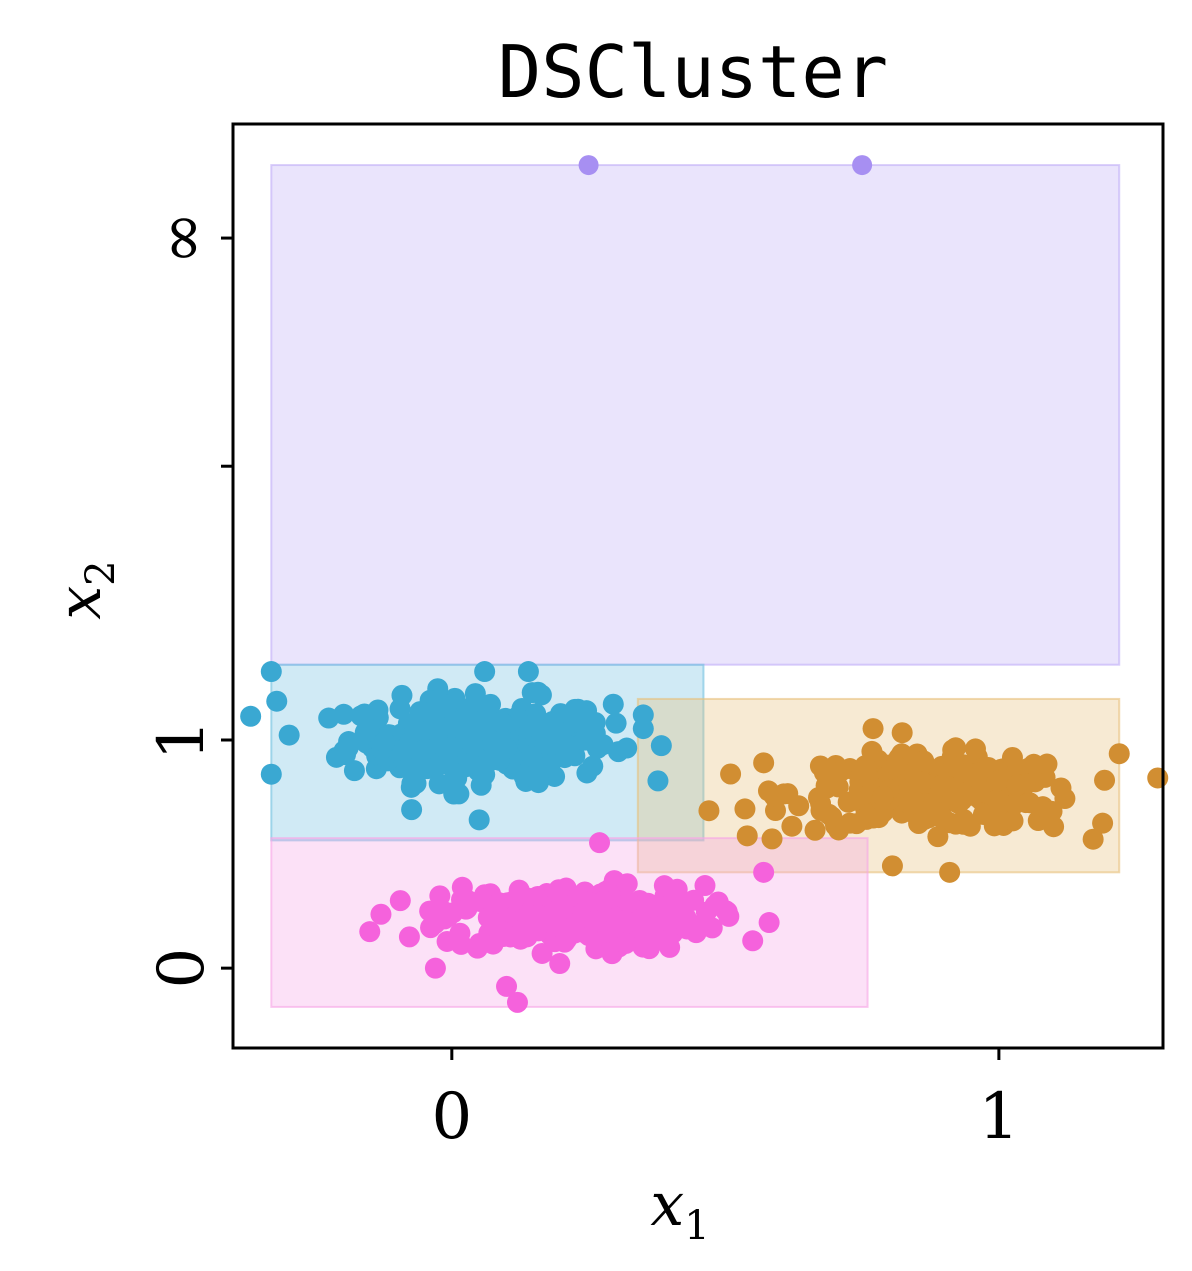  I want to click on x-tick-label: 1, so click(999, 1117).